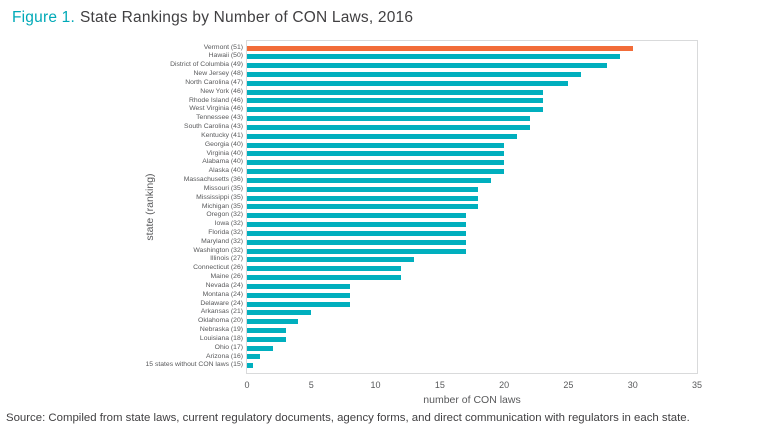 This screenshot has width=768, height=435. I want to click on bar-label: Arizona (16), so click(224, 356).